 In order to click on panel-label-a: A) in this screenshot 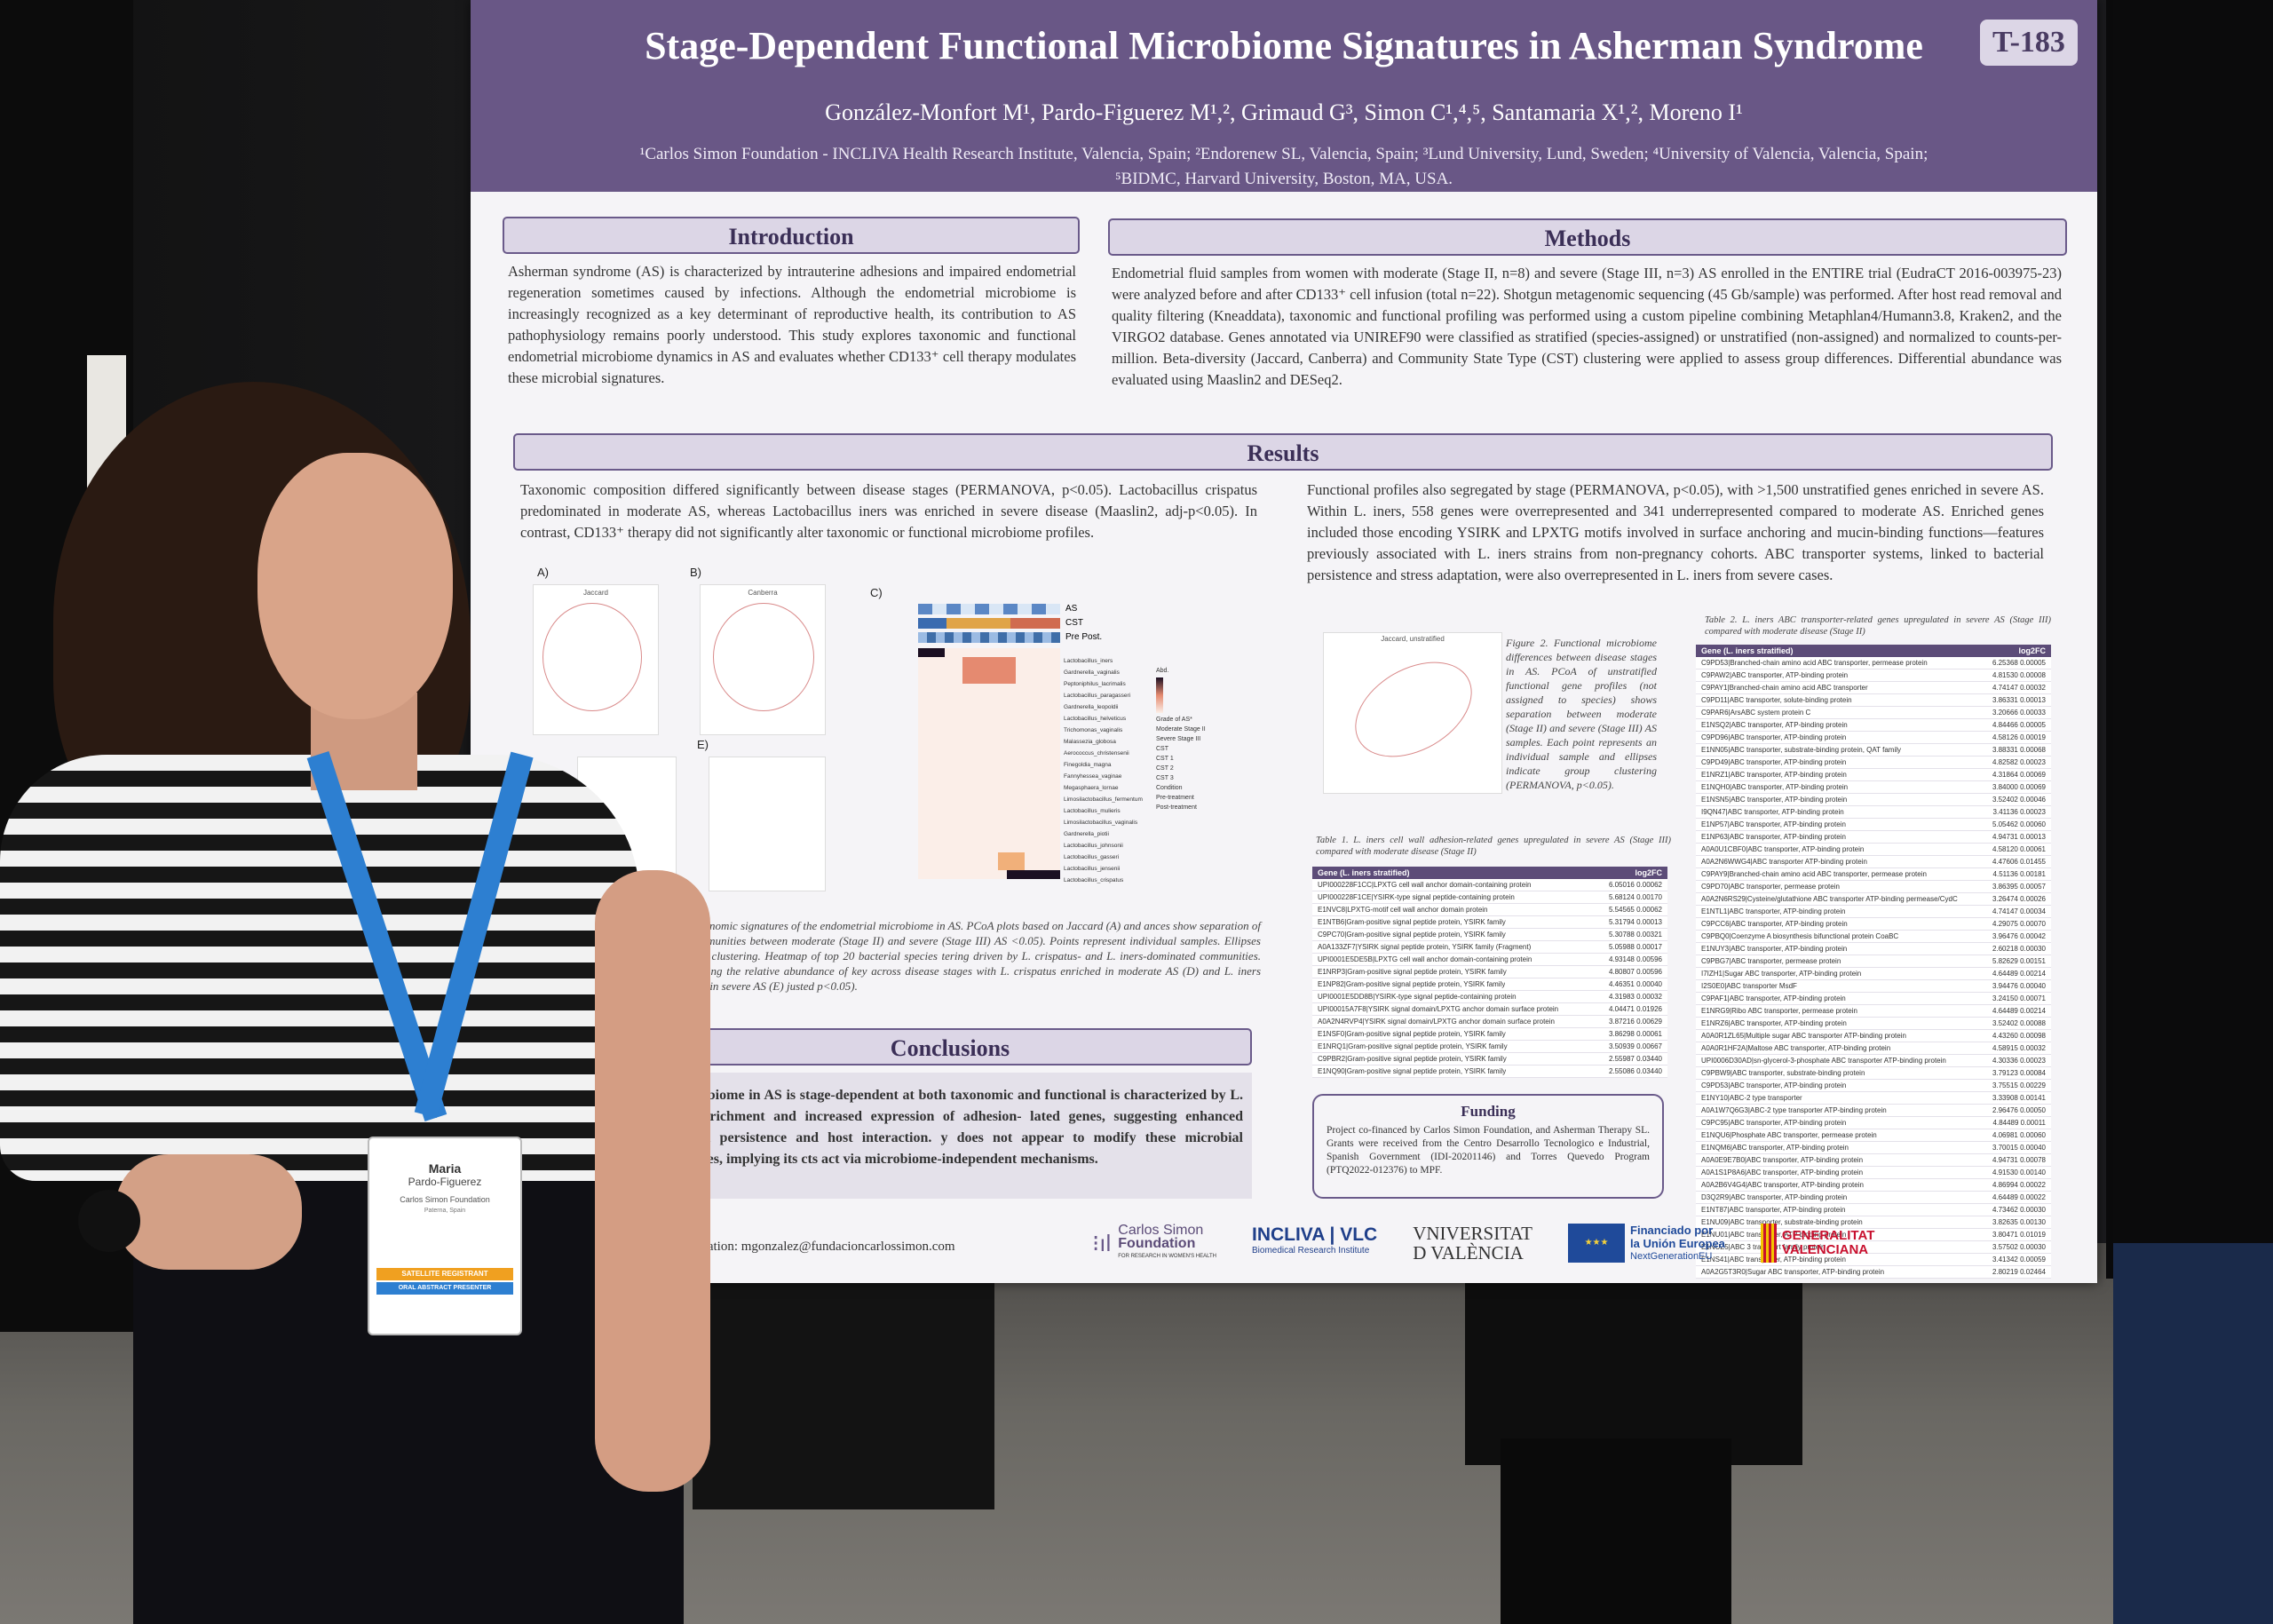, I will do `click(543, 572)`.